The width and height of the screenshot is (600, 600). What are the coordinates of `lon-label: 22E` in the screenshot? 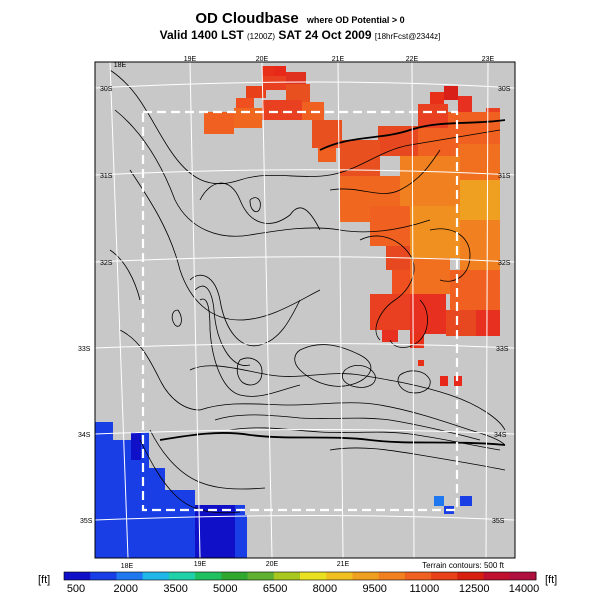 It's located at (412, 59).